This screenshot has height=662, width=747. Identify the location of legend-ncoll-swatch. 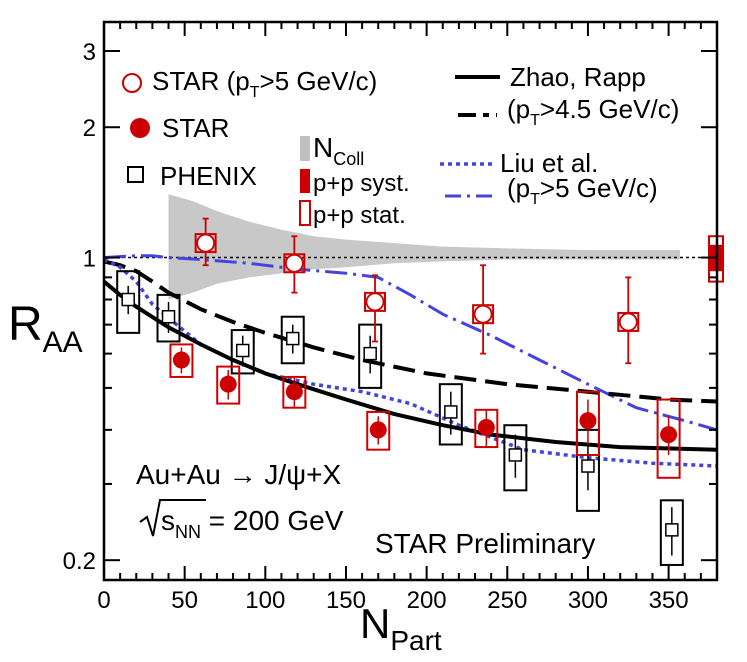
(305, 148).